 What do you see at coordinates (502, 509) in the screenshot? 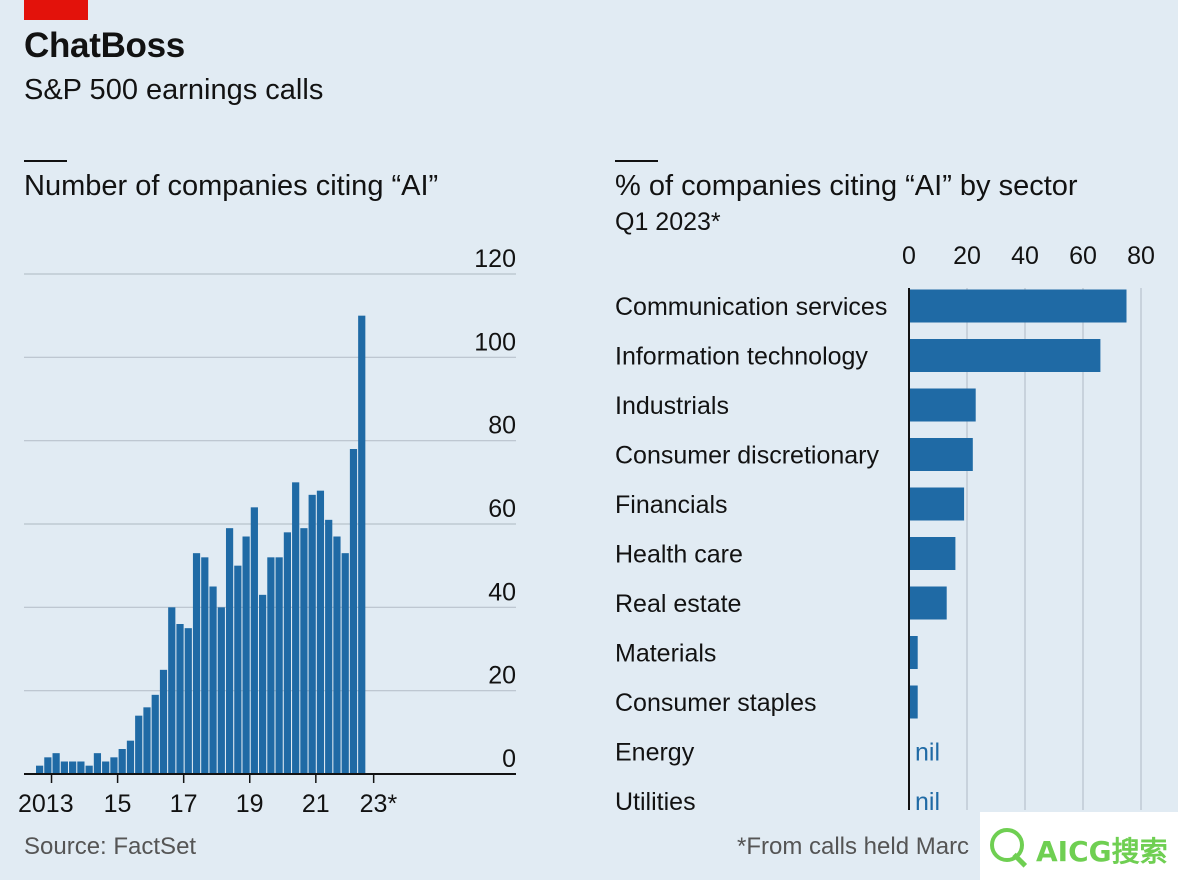
I see `y-tick-label: 60` at bounding box center [502, 509].